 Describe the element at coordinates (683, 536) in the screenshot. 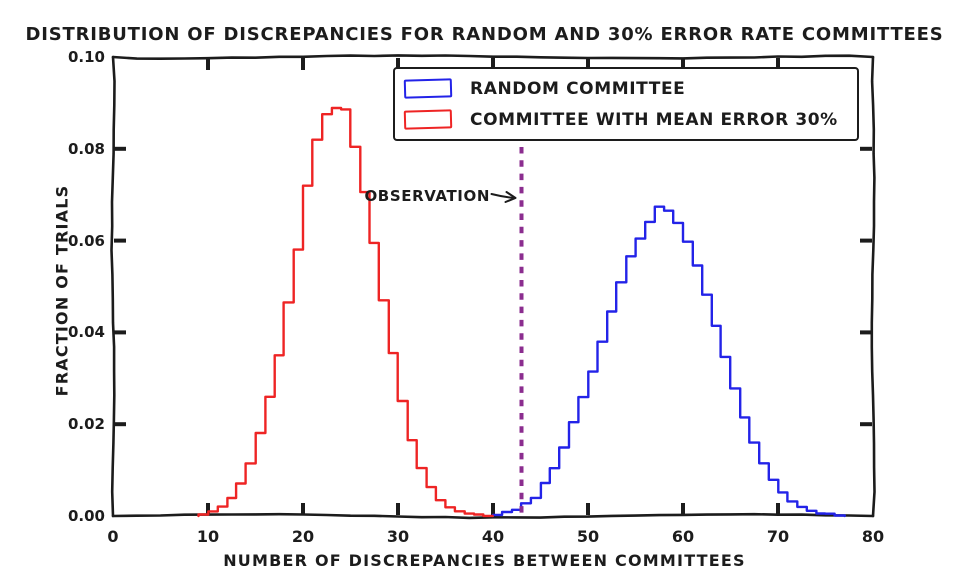

I see `x-tick-label: 60` at that location.